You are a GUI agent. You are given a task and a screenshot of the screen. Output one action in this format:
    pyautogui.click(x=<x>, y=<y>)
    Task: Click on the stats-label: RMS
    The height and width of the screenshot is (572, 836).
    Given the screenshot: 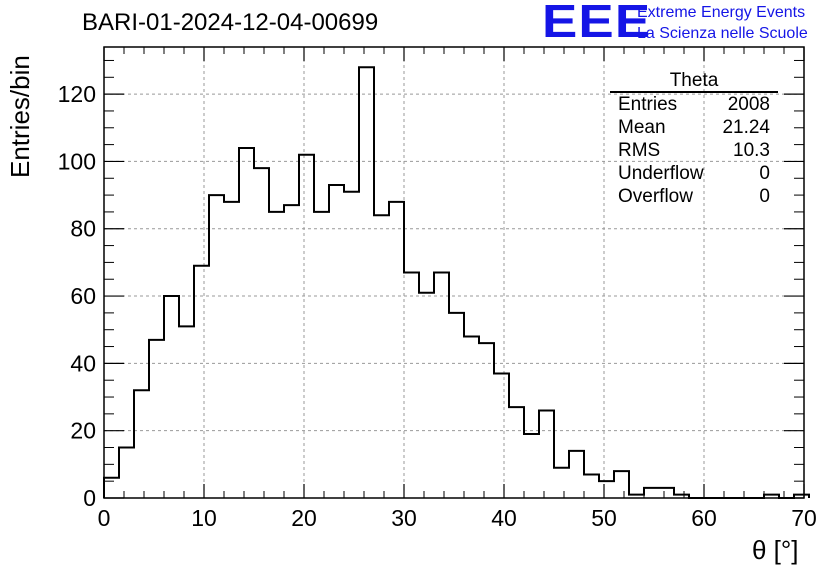 What is the action you would take?
    pyautogui.click(x=639, y=150)
    